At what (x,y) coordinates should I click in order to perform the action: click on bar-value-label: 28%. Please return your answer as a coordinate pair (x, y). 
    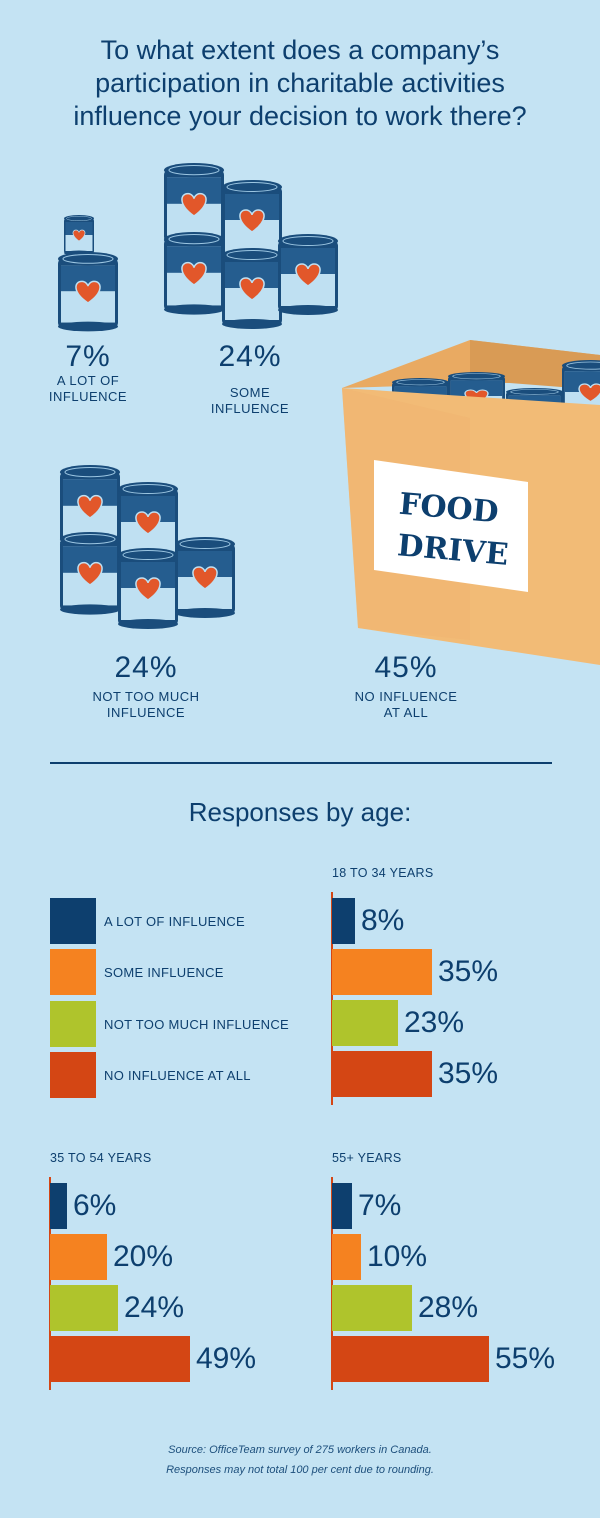
    Looking at the image, I should click on (448, 1307).